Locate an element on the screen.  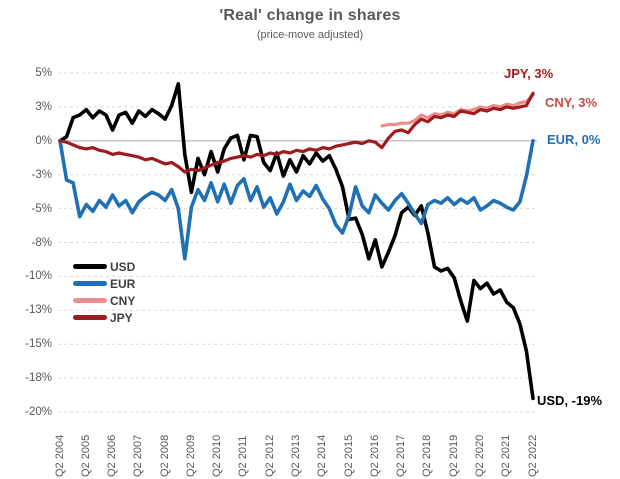
y-axis-label: 5% is located at coordinates (43, 73).